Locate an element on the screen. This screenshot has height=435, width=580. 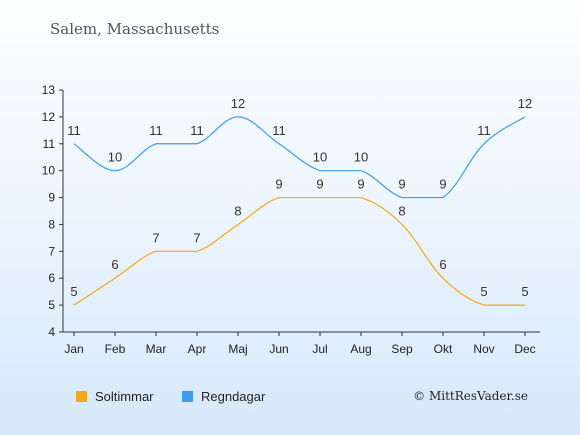
chart-title: Salem, Massachusetts is located at coordinates (135, 29).